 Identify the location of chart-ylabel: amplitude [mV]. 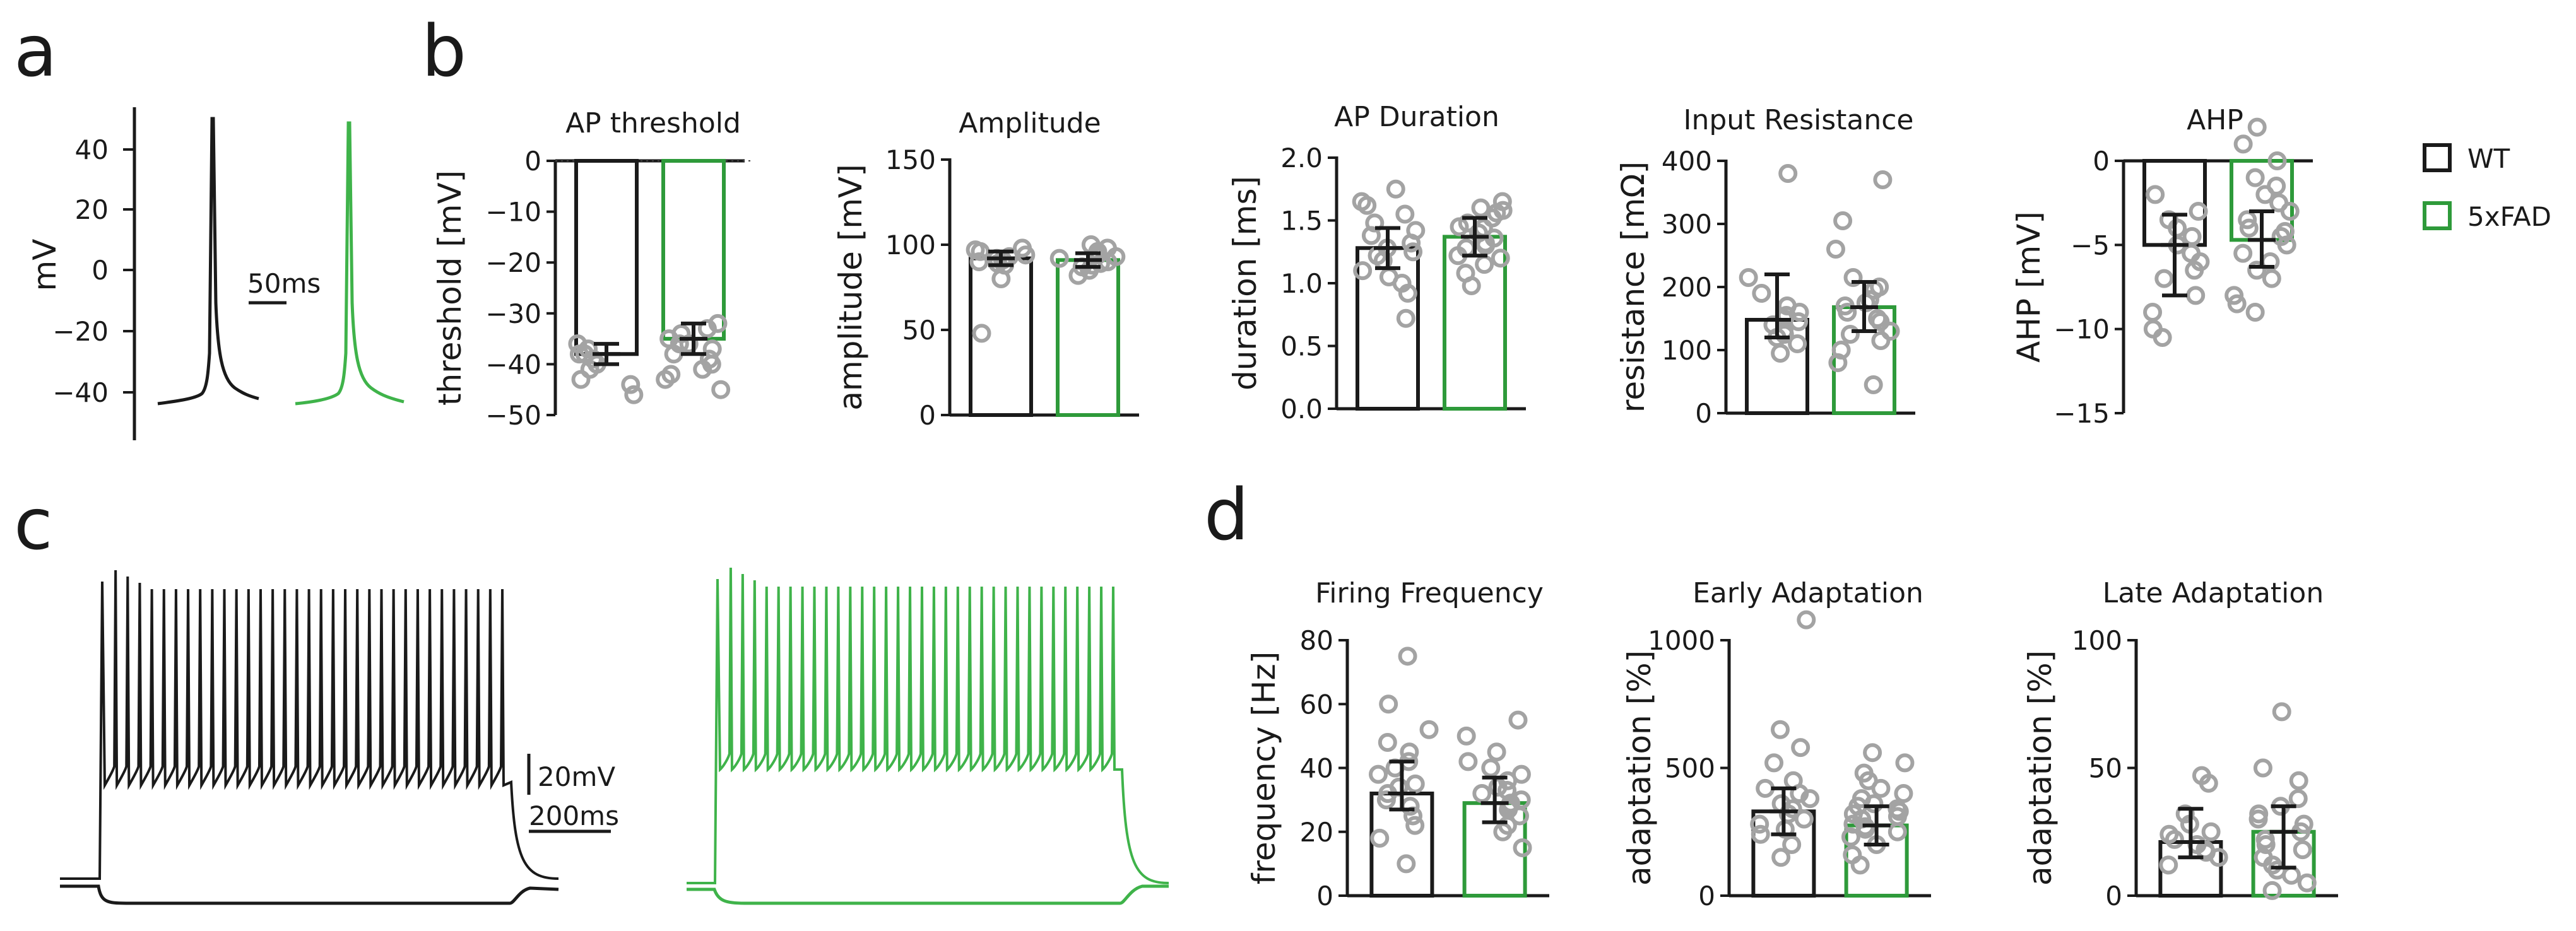
(850, 287).